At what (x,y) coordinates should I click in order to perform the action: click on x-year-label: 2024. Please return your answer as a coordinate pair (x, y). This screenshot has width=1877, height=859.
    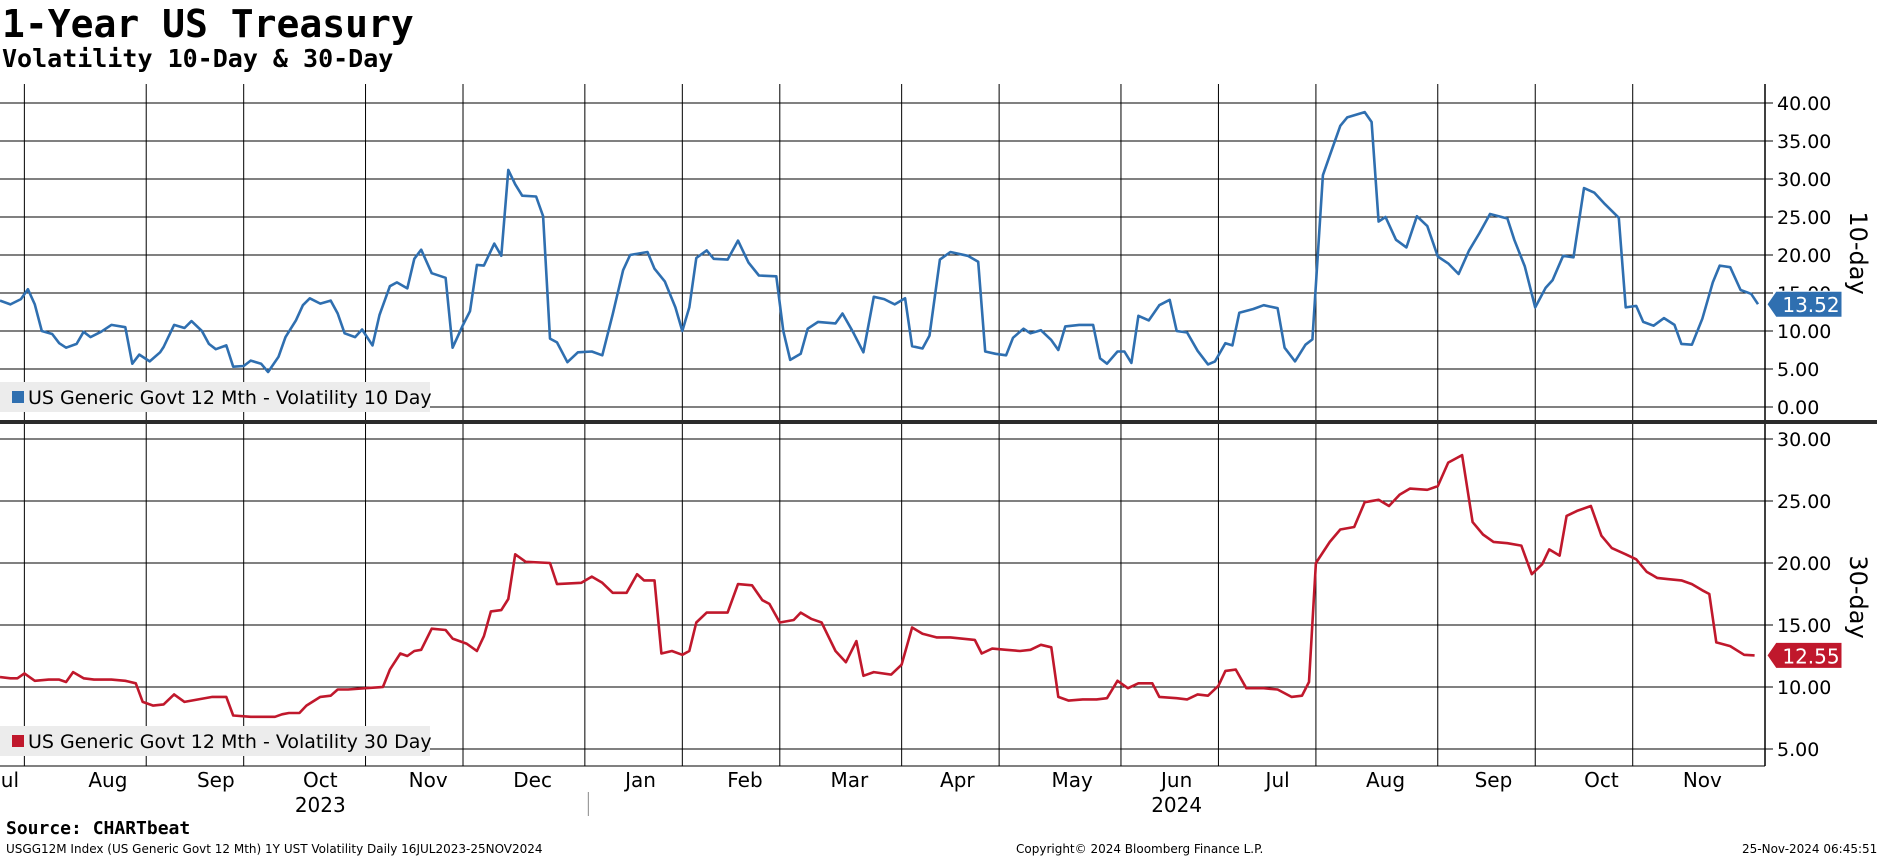
    Looking at the image, I should click on (1176, 805).